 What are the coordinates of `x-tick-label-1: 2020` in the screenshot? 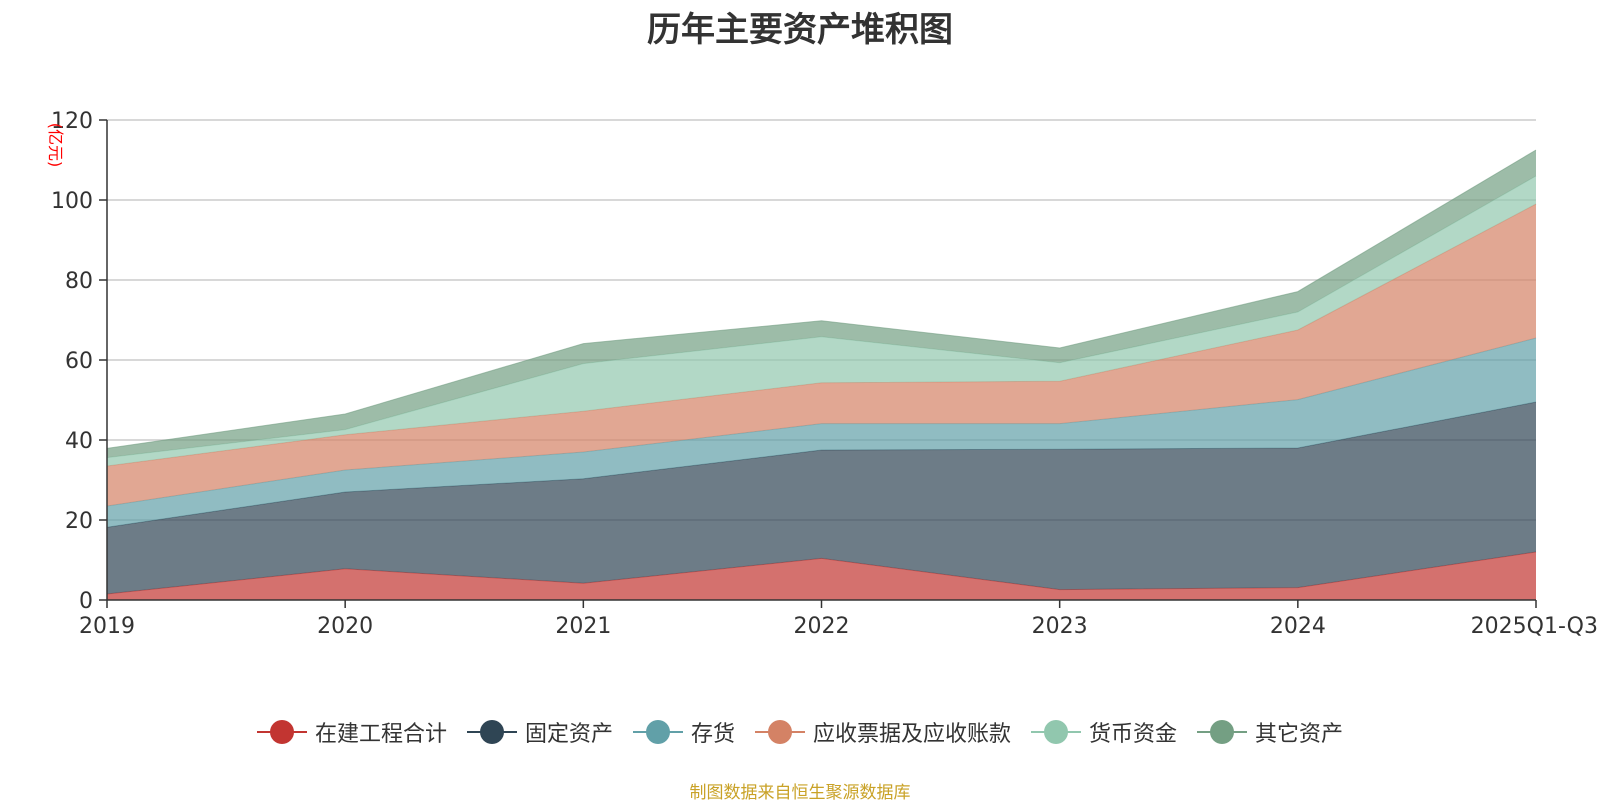 It's located at (345, 626).